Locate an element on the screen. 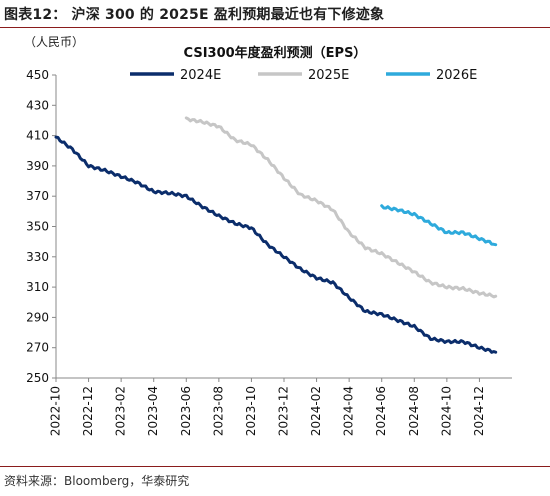 This screenshot has width=550, height=496. x-tick-label: 2023-10 is located at coordinates (251, 411).